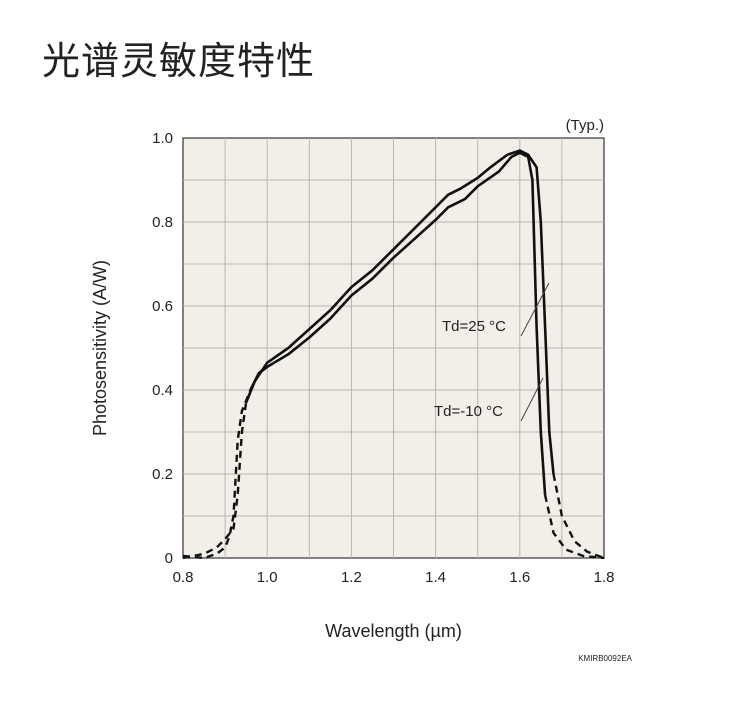  What do you see at coordinates (393, 631) in the screenshot?
I see `x-axis-label: Wavelength (µm)` at bounding box center [393, 631].